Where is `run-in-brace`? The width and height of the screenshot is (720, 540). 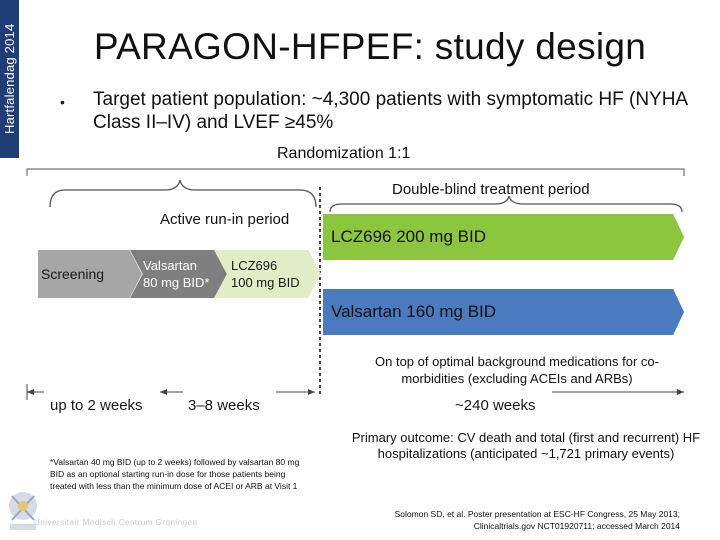 run-in-brace is located at coordinates (183, 193).